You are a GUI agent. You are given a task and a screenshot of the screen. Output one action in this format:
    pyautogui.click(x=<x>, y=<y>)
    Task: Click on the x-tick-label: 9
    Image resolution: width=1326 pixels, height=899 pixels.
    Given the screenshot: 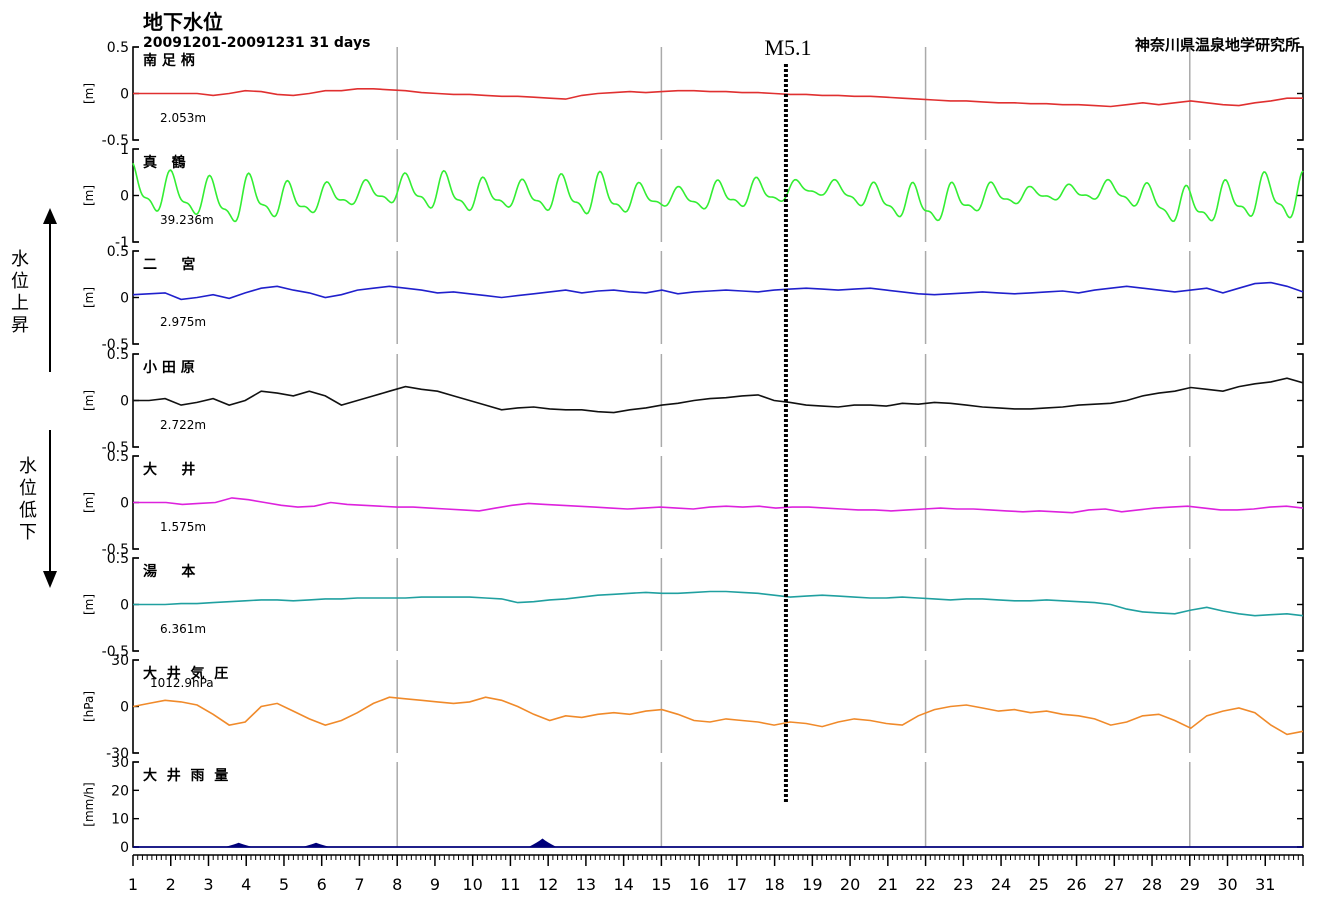 What is the action you would take?
    pyautogui.click(x=435, y=884)
    